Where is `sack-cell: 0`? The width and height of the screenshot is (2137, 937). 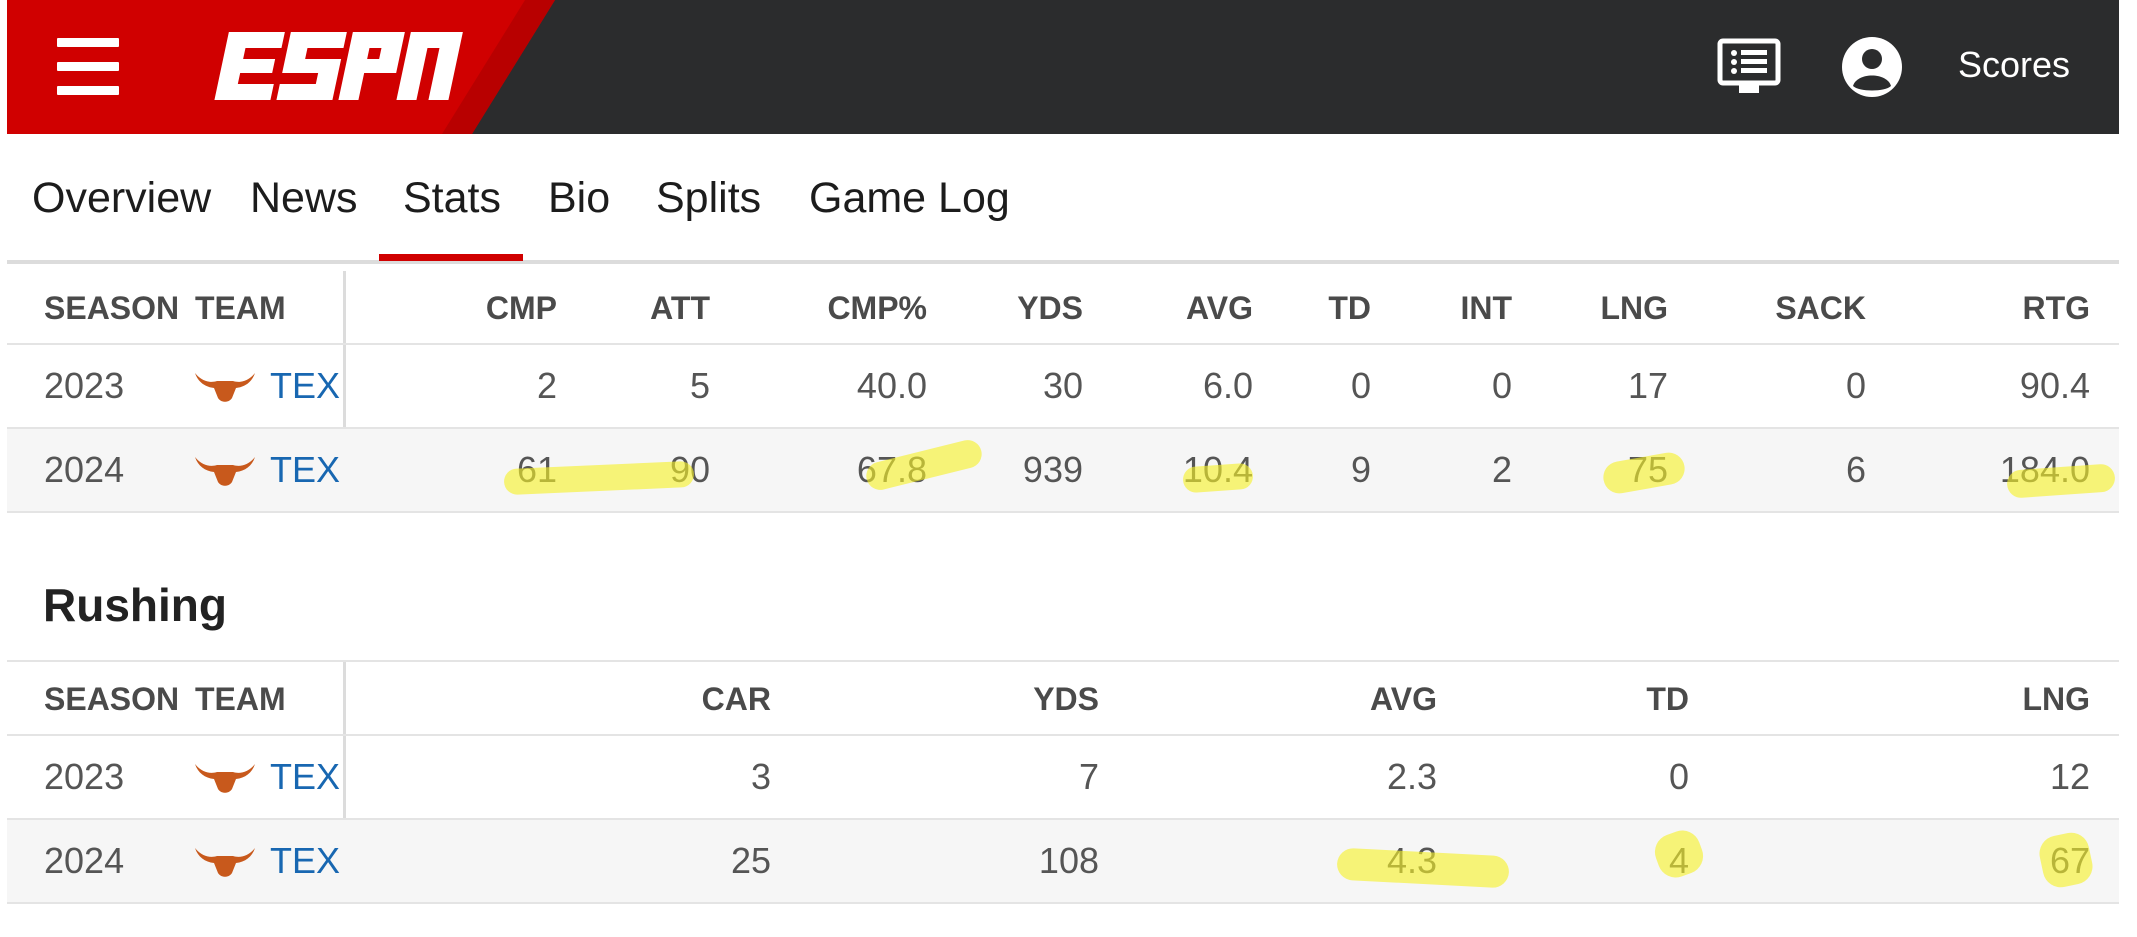
sack-cell: 0 is located at coordinates (1855, 385).